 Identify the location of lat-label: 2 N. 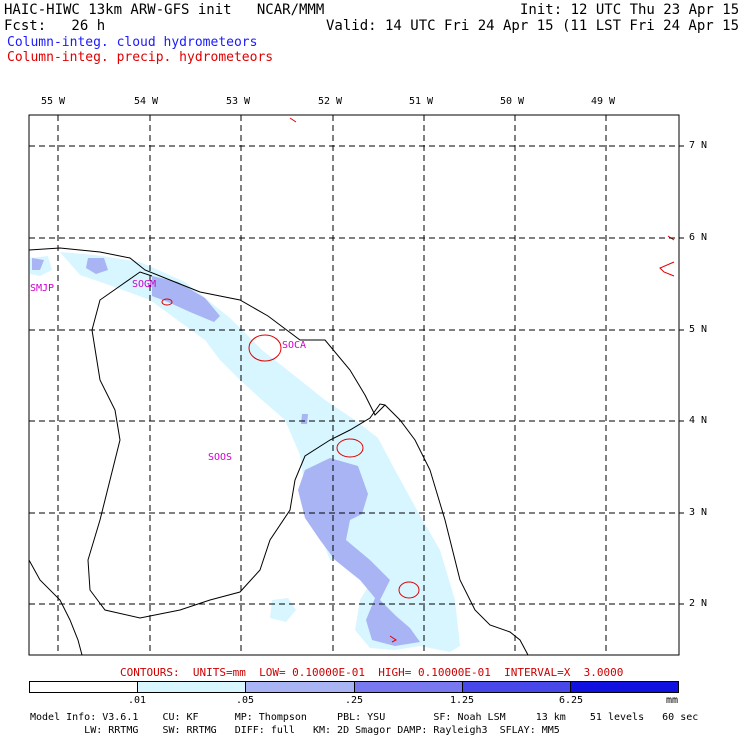
(698, 603).